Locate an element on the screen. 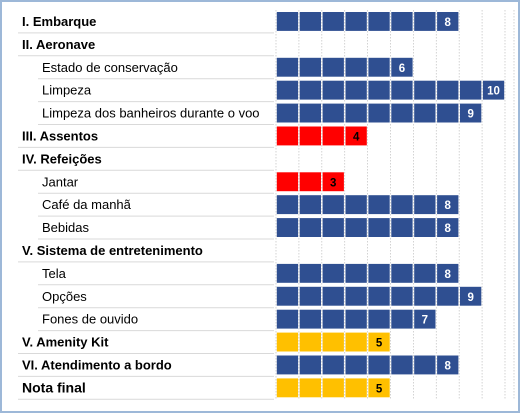 This screenshot has width=520, height=413. item-label: Opções is located at coordinates (64, 296).